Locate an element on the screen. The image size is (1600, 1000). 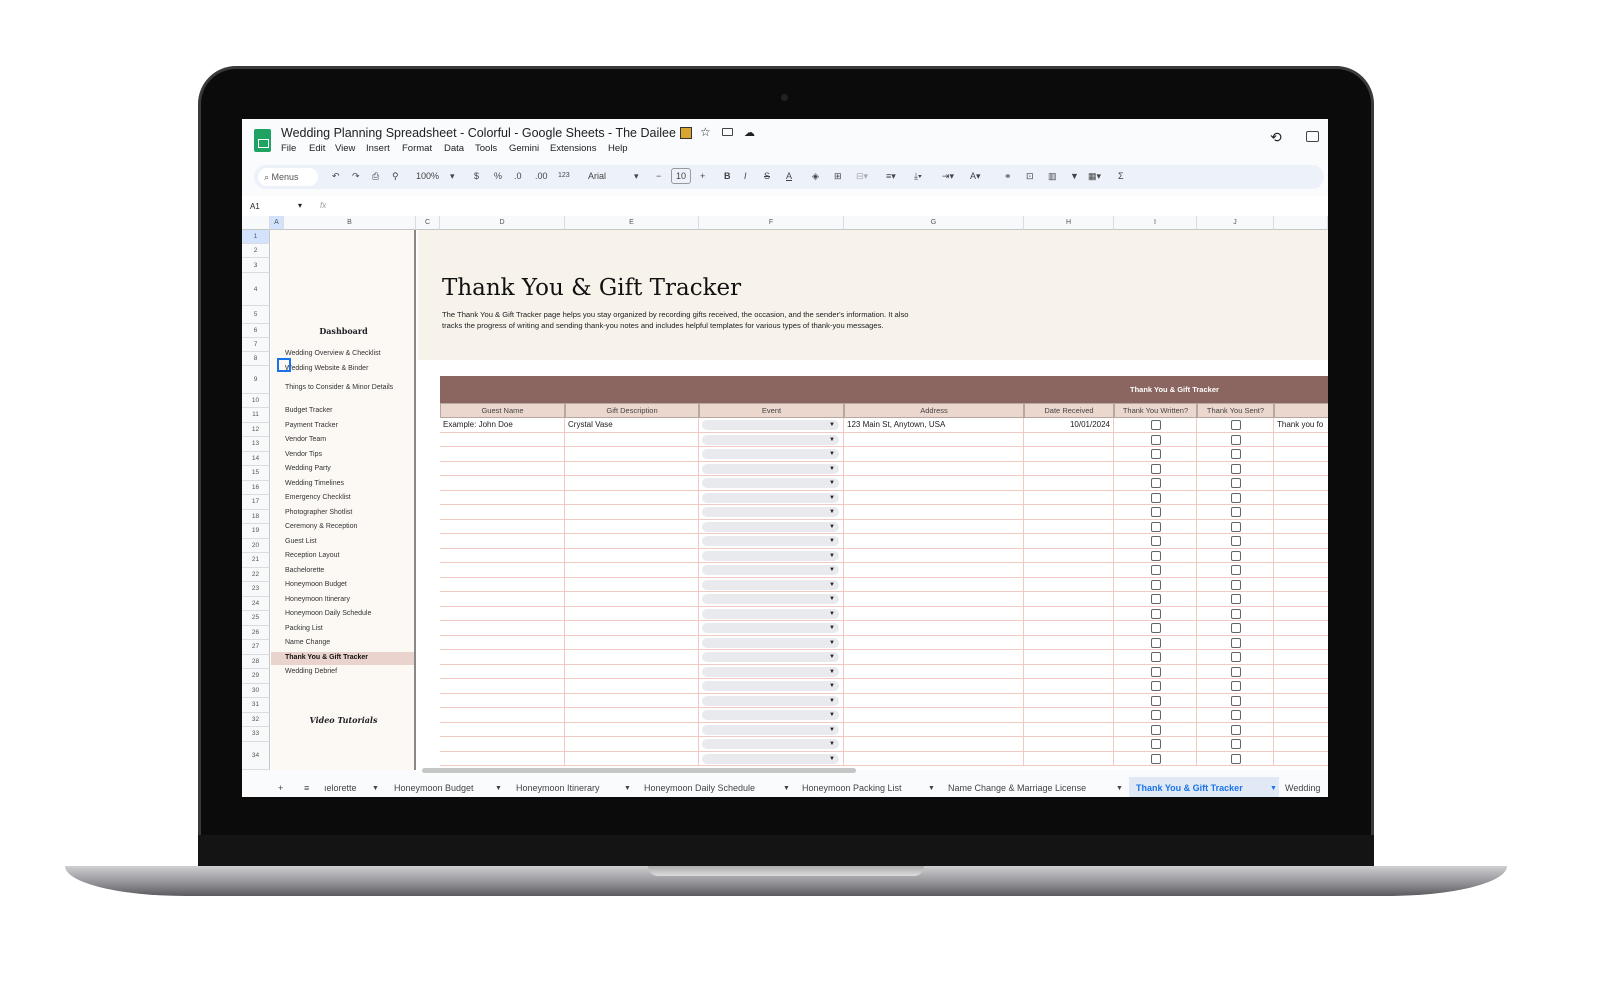
sidebar-item: Wedding Debrief is located at coordinates (311, 671).